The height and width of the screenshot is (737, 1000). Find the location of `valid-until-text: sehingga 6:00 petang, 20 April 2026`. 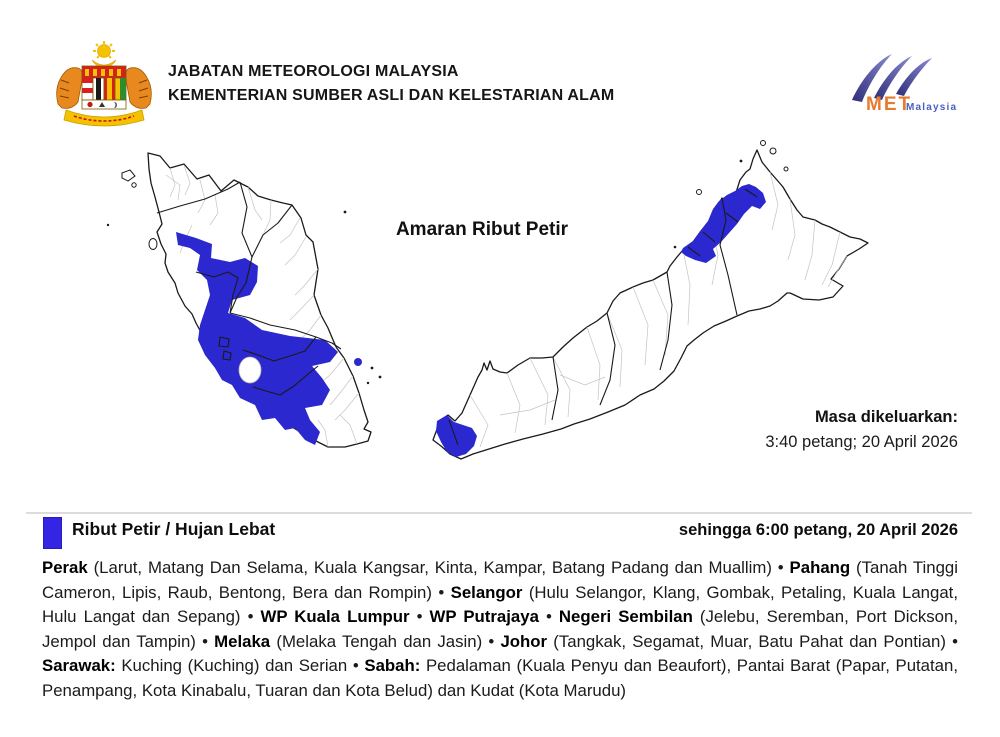

valid-until-text: sehingga 6:00 petang, 20 April 2026 is located at coordinates (818, 530).